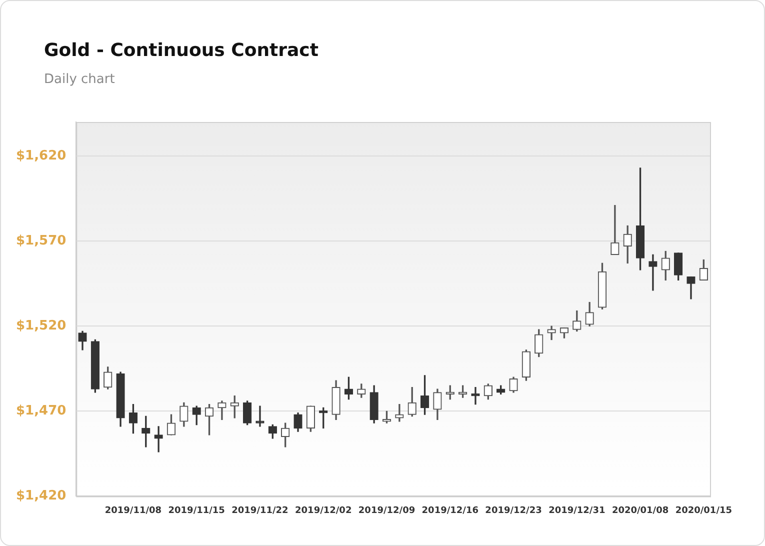  What do you see at coordinates (133, 511) in the screenshot?
I see `x-tick-label: 2019/11/08` at bounding box center [133, 511].